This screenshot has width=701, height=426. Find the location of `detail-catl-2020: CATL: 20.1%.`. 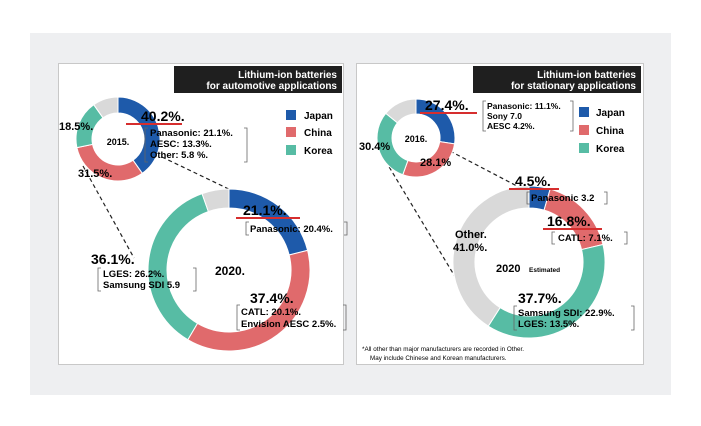

detail-catl-2020: CATL: 20.1%. is located at coordinates (271, 312).